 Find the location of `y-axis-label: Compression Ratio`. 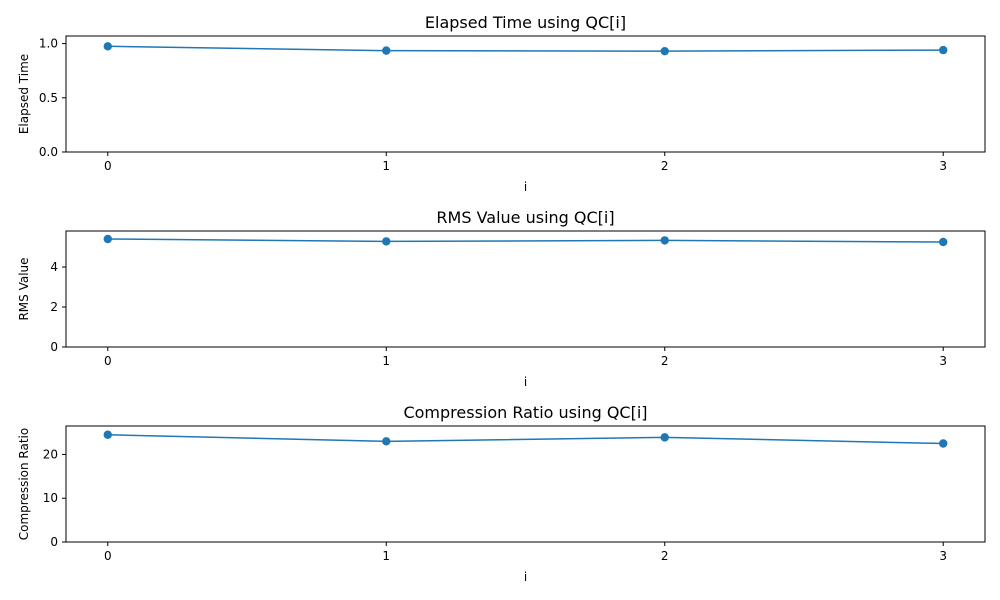

y-axis-label: Compression Ratio is located at coordinates (24, 484).